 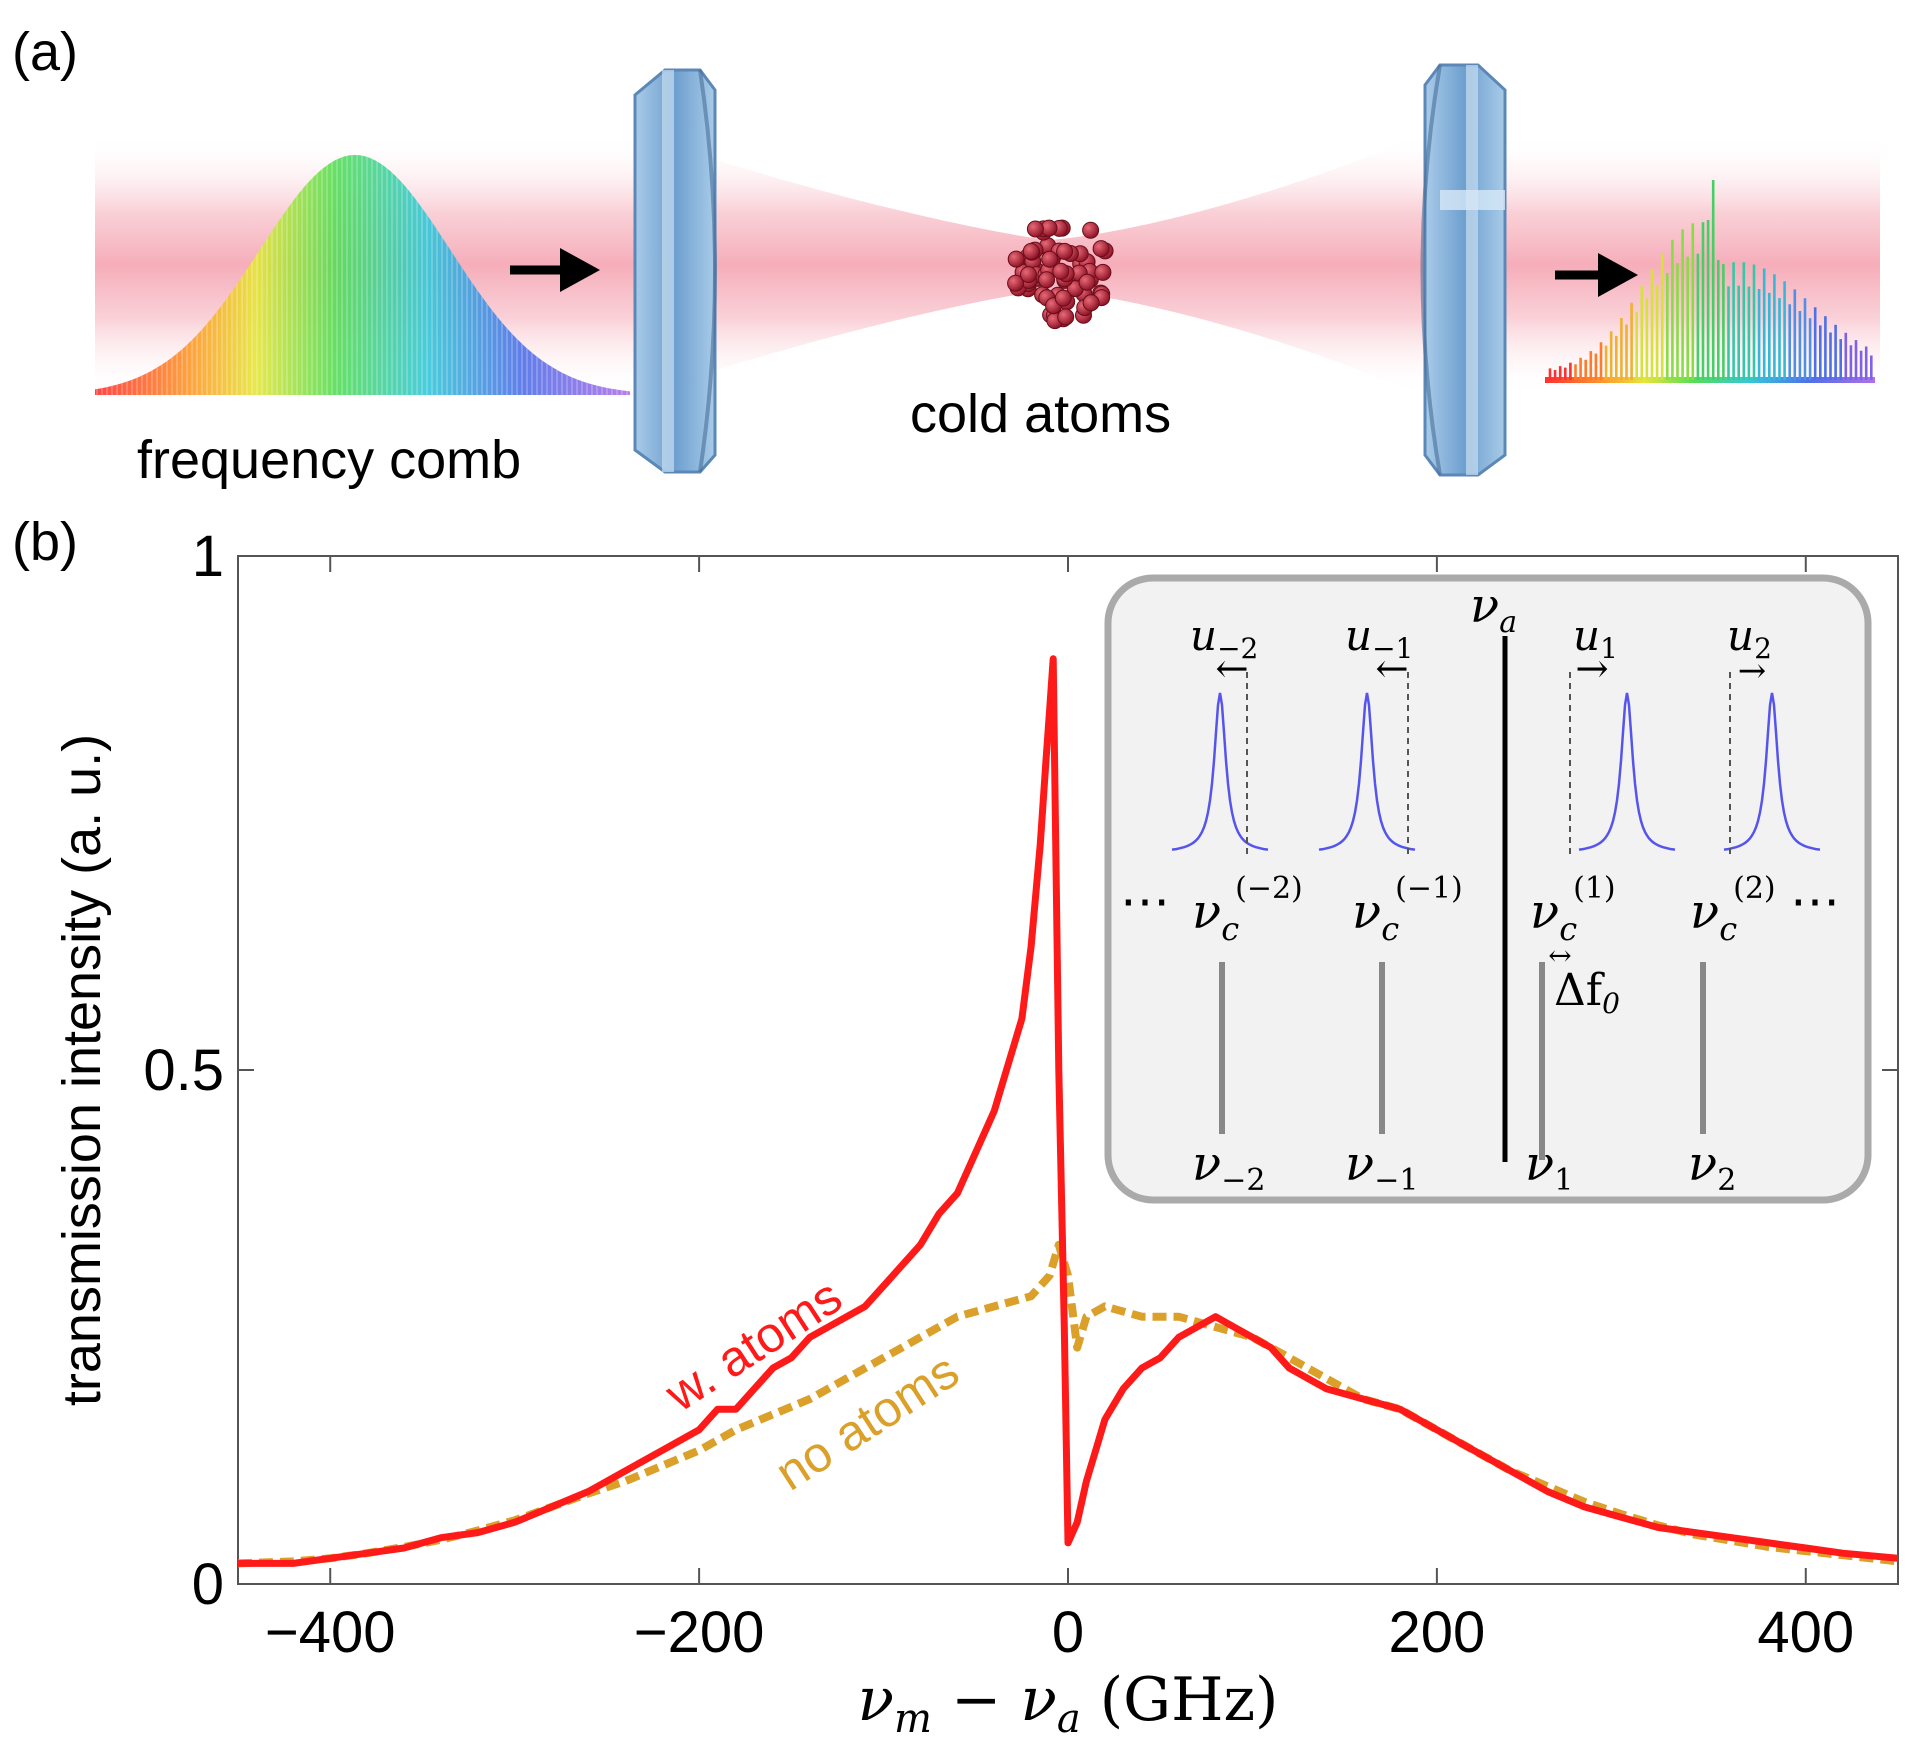 I want to click on comb-label-2: ν2, so click(x=1712, y=1167).